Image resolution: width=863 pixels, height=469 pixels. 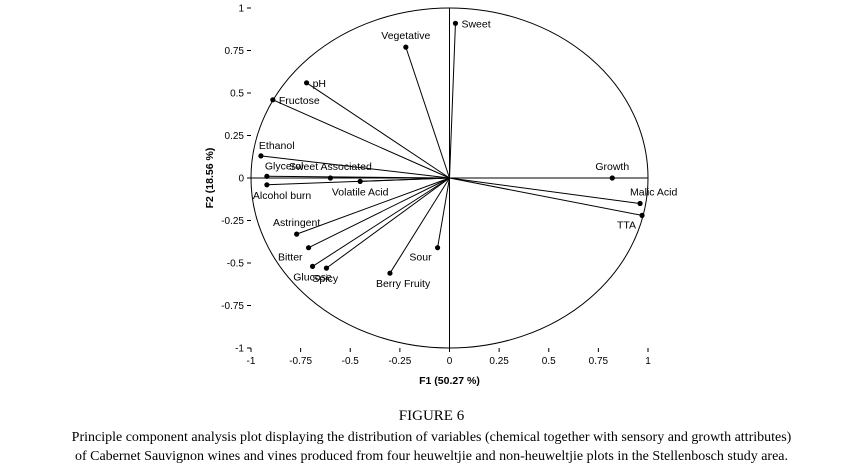 I want to click on point-spicy, so click(x=326, y=268).